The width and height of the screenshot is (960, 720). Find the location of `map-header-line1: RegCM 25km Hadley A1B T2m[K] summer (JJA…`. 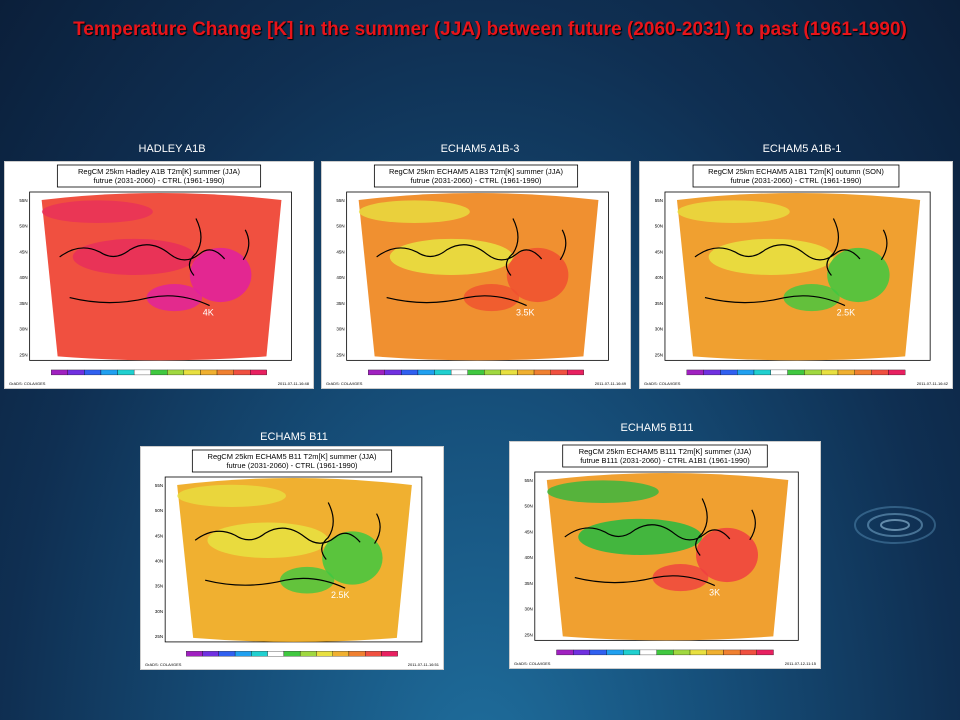

map-header-line1: RegCM 25km Hadley A1B T2m[K] summer (JJA… is located at coordinates (159, 171).